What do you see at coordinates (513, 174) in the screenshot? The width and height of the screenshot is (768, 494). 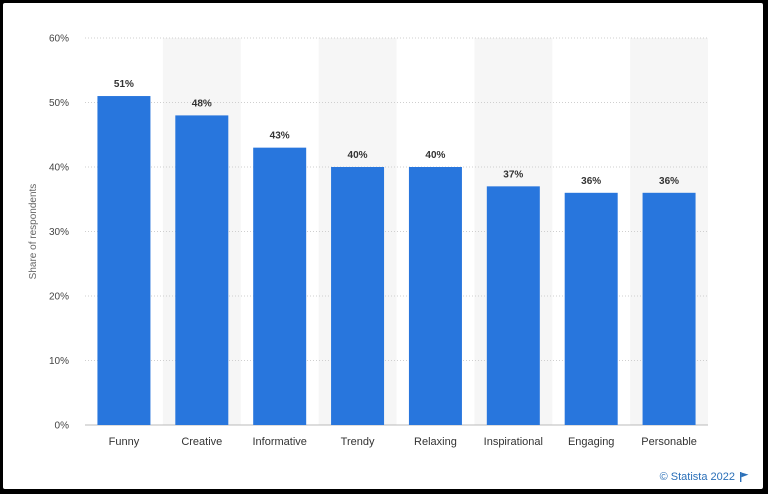 I see `bar-value-label: 37%` at bounding box center [513, 174].